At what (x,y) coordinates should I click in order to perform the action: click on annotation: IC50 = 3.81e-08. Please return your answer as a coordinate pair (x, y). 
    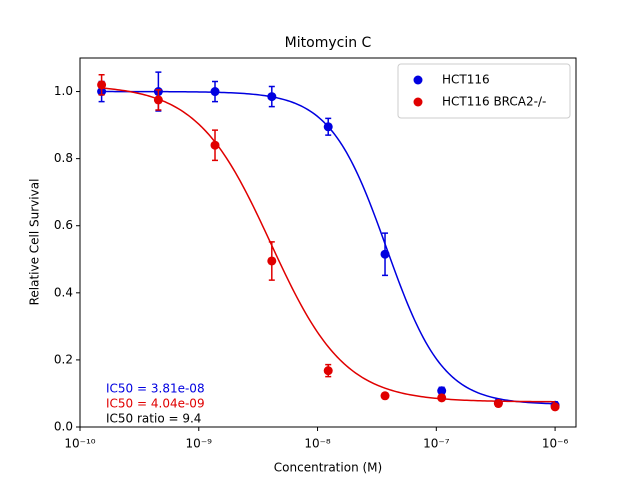
    Looking at the image, I should click on (155, 389).